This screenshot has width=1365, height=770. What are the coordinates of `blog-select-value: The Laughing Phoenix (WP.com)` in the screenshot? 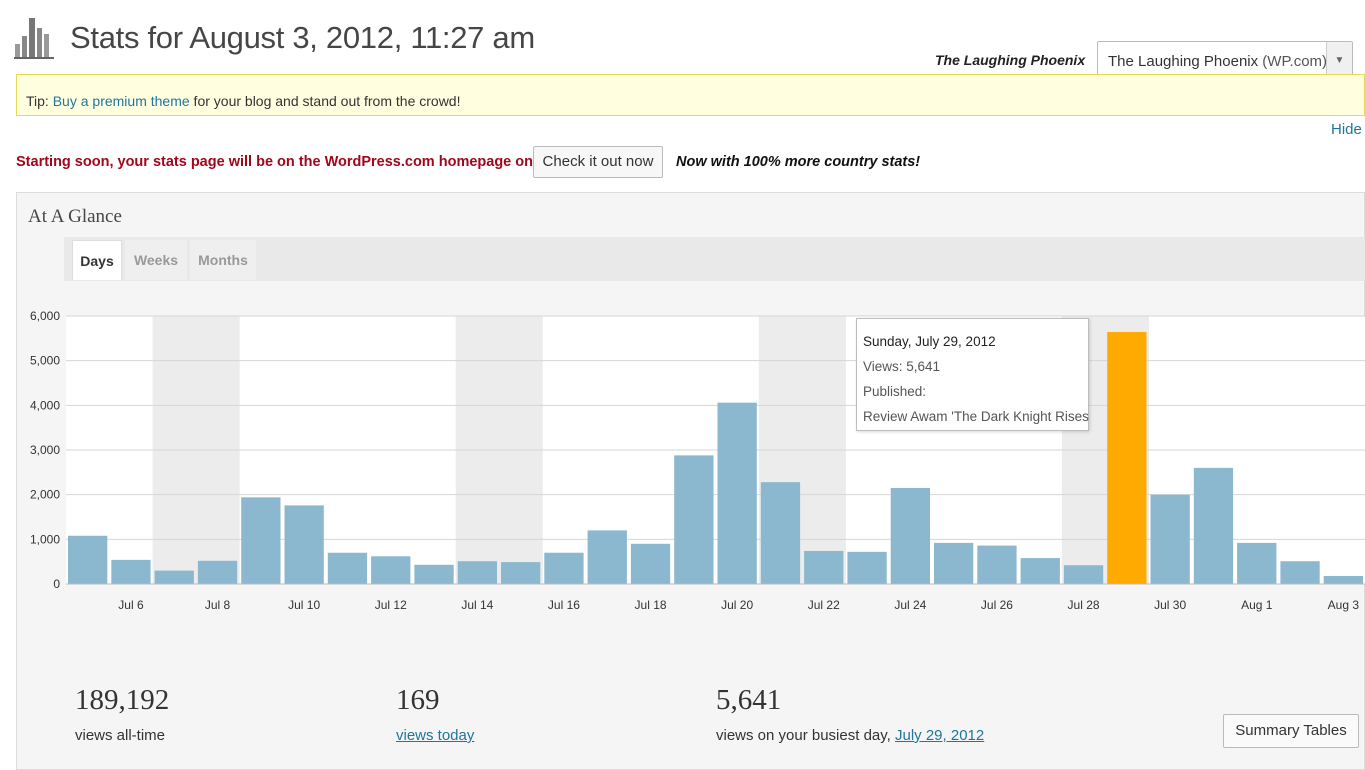 It's located at (1218, 61).